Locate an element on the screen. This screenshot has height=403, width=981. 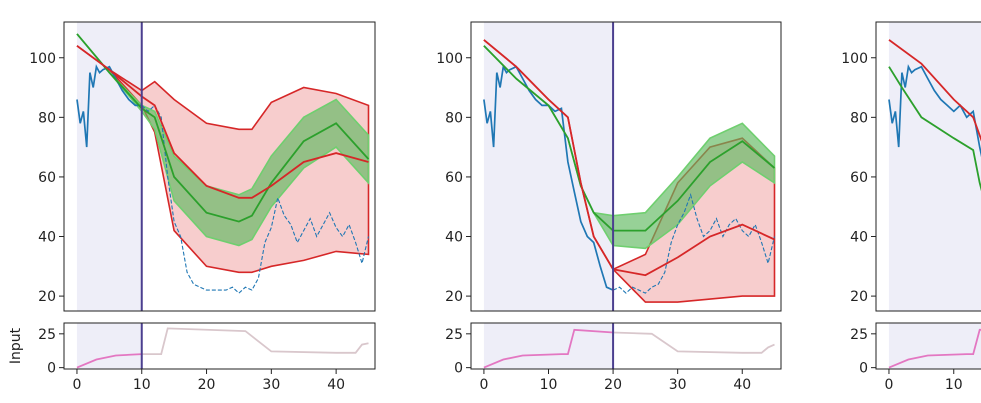
panel-right: 20 40 60 80 100 0 25 0 10 is located at coordinates (911, 207).